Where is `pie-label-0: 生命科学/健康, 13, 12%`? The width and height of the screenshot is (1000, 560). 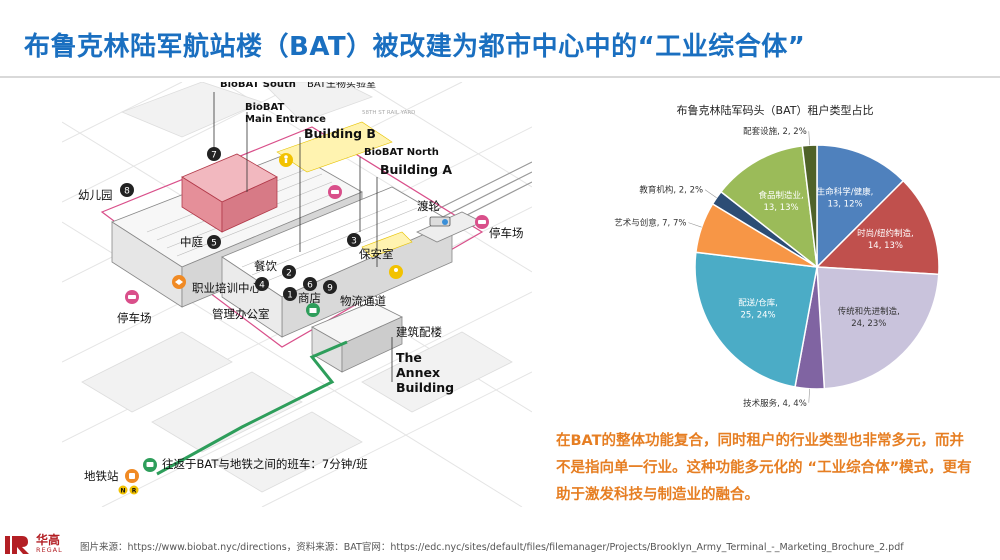 pie-label-0: 生命科学/健康, 13, 12% is located at coordinates (845, 197).